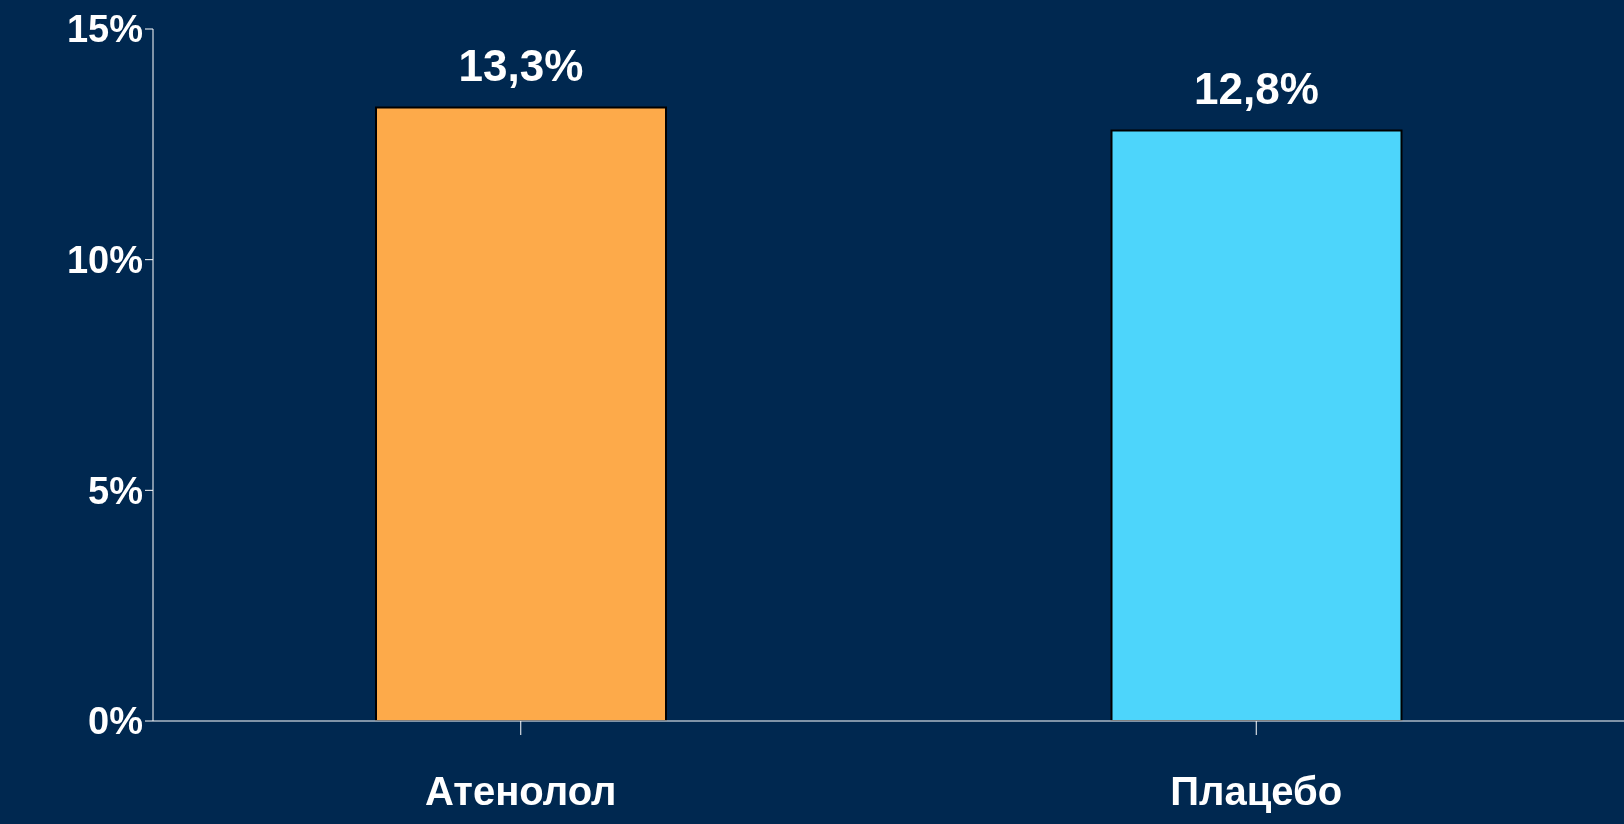  What do you see at coordinates (115, 721) in the screenshot?
I see `y-tick-label: 0%` at bounding box center [115, 721].